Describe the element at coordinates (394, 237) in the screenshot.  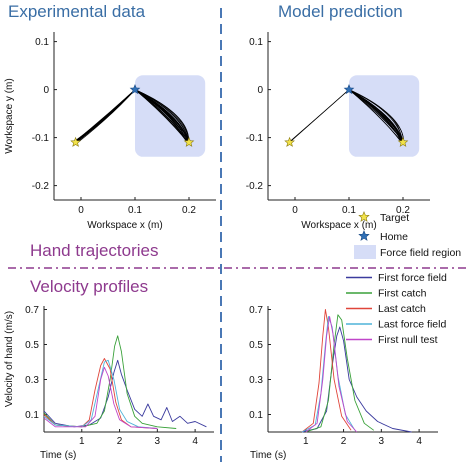
I see `legend-marker-label: Home` at that location.